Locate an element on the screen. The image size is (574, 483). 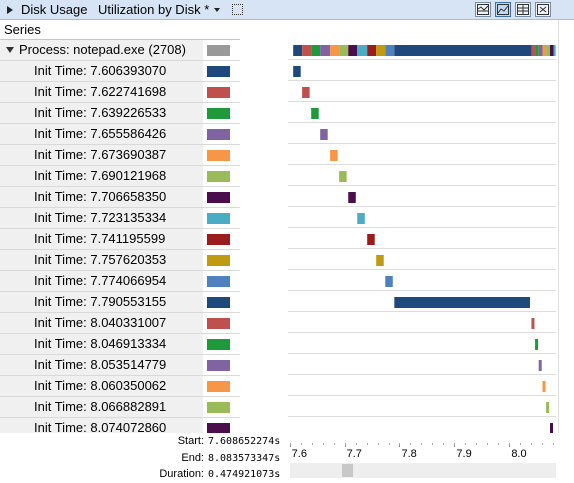
series-row: Init Time: 8.060350062 is located at coordinates (120, 386).